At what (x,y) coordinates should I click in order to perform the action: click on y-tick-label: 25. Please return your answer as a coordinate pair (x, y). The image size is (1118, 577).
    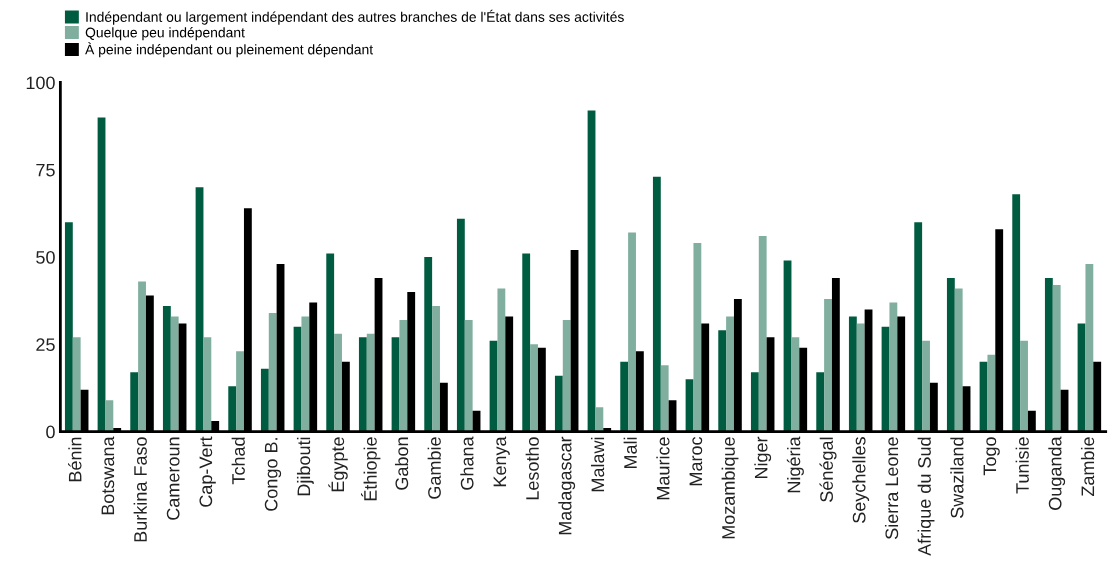
    Looking at the image, I should click on (45, 345).